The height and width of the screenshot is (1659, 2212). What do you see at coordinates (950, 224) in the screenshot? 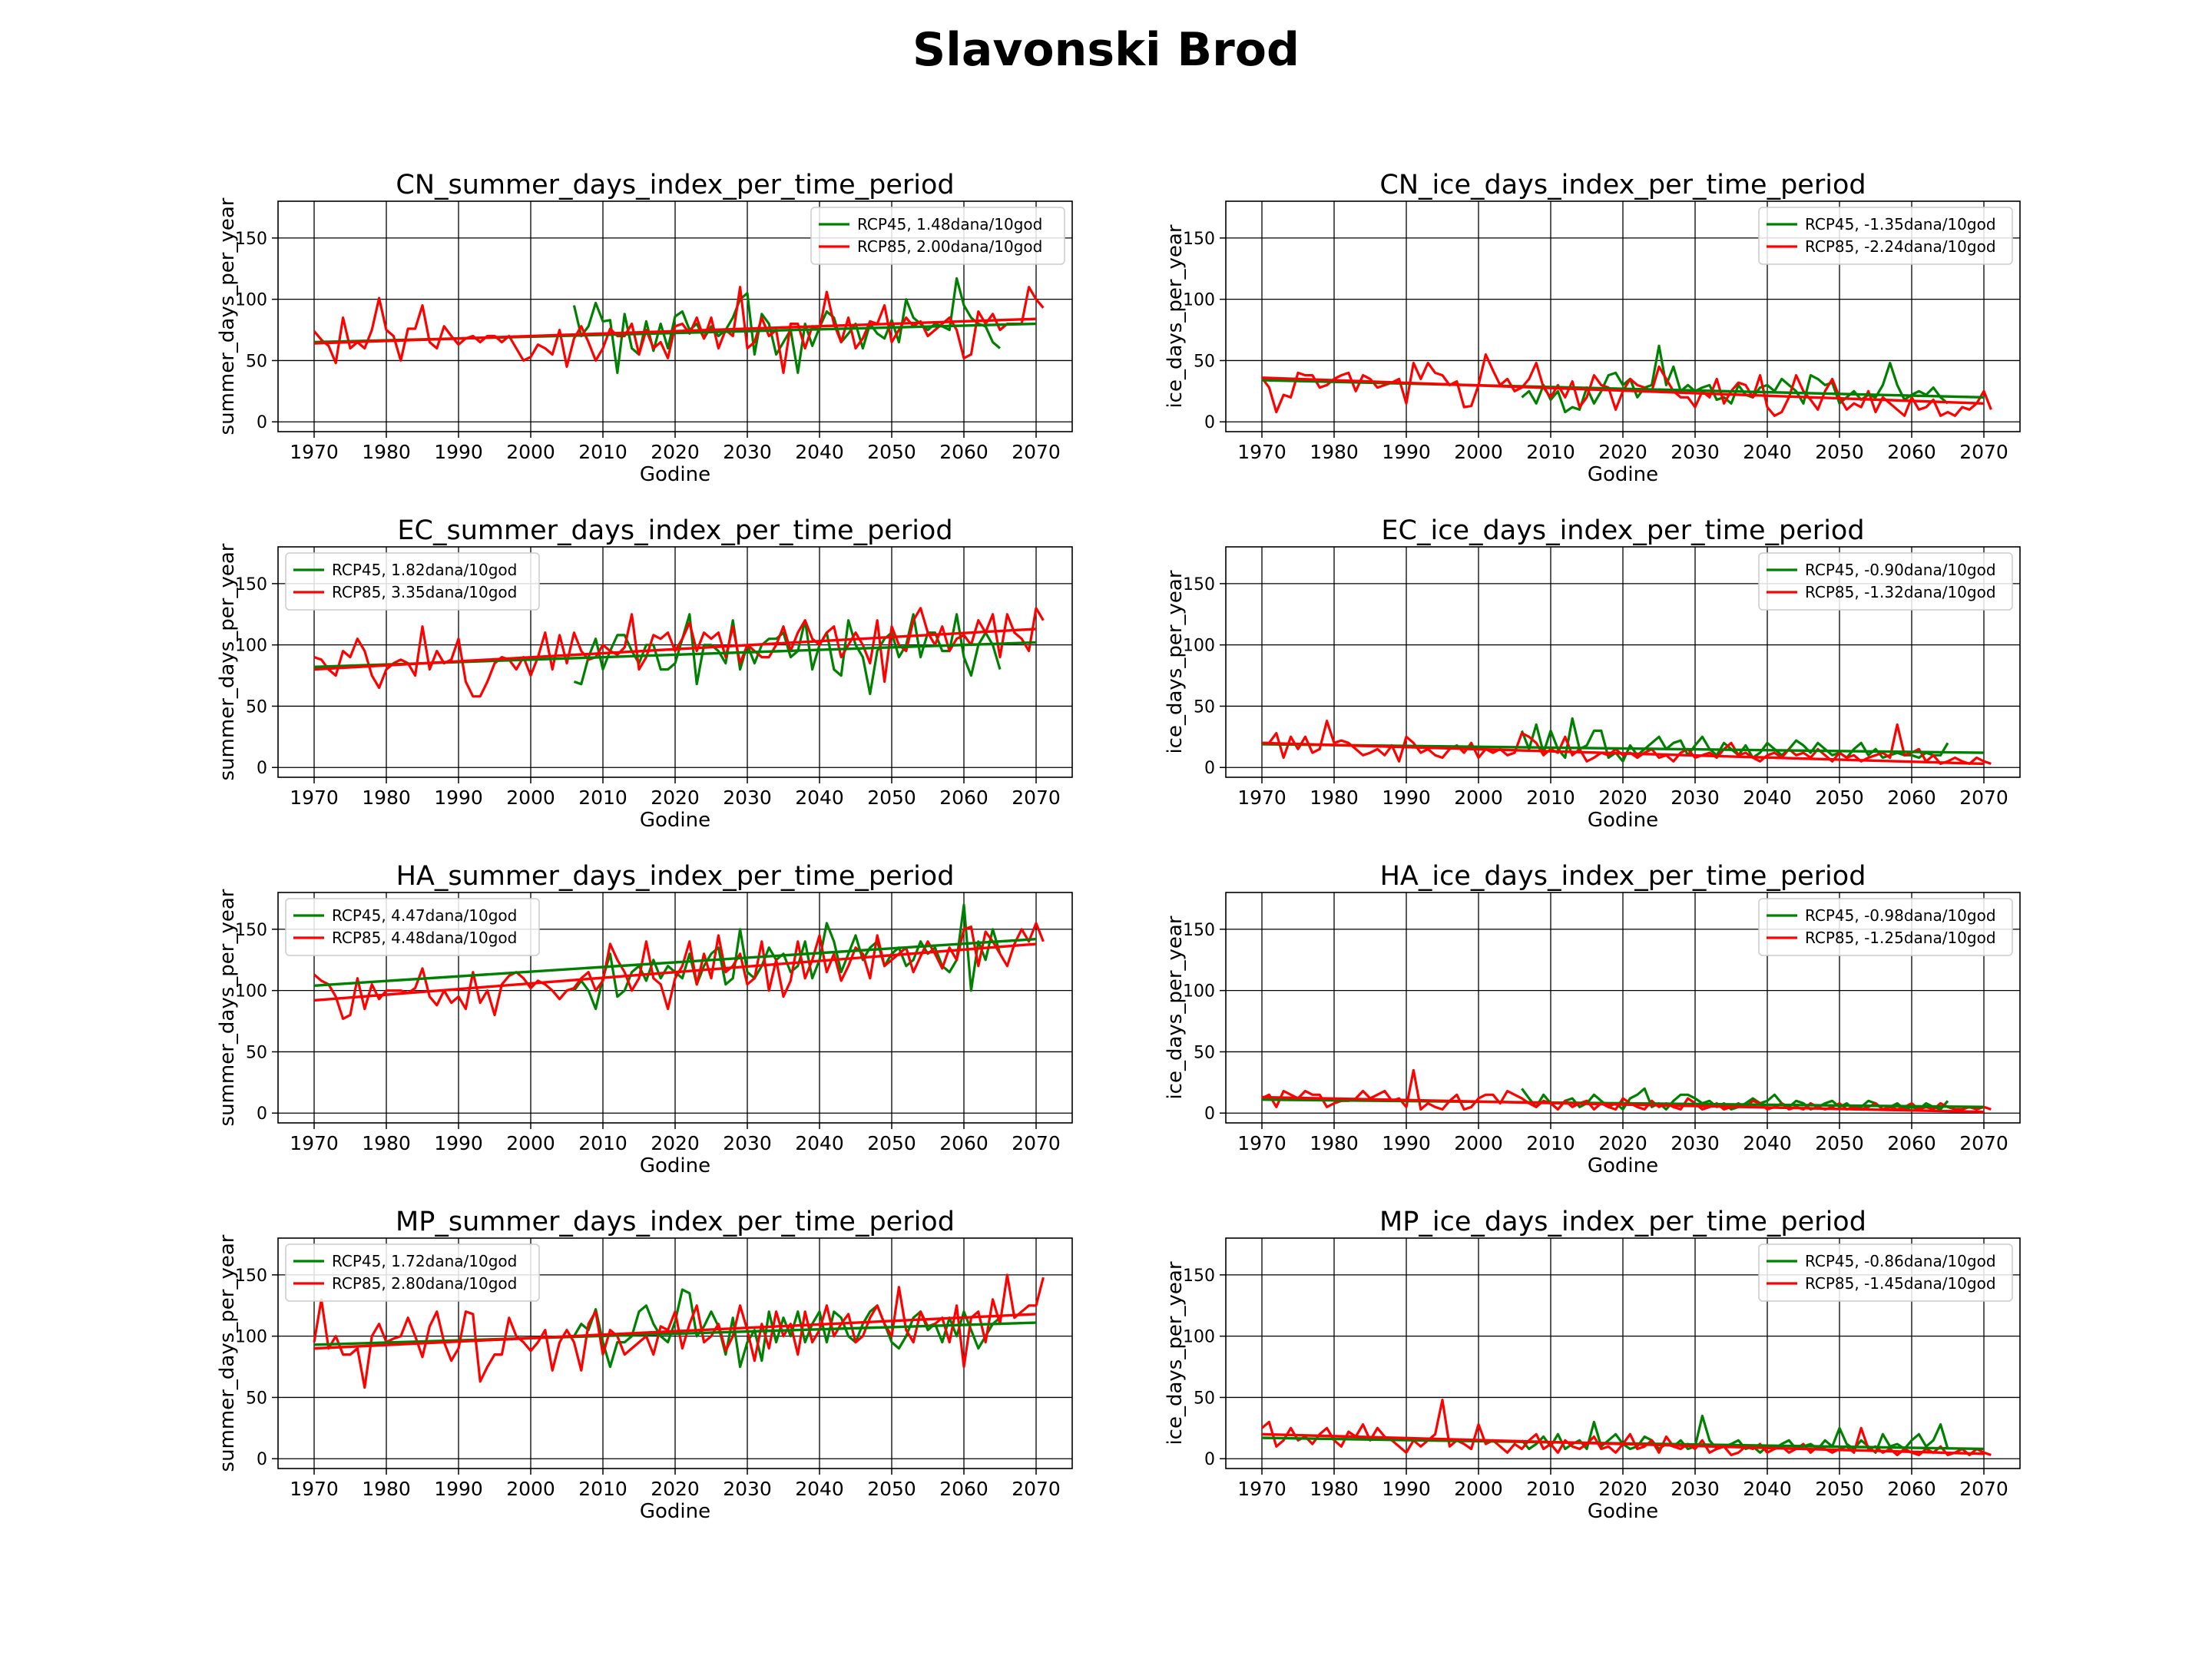
I see `legend-entry: RCP45, 1.48dana/10god` at bounding box center [950, 224].